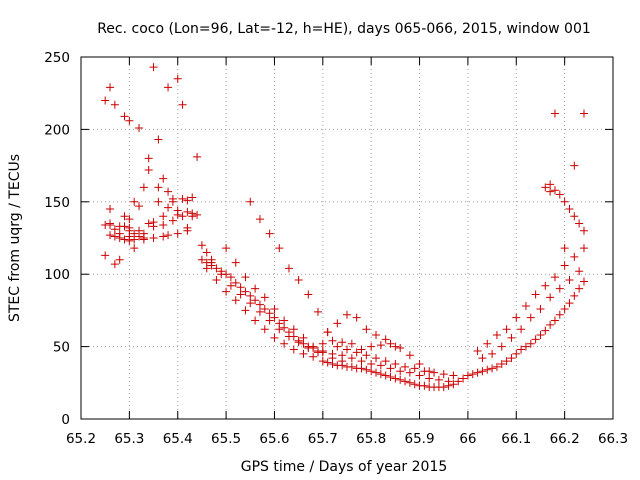 This screenshot has width=640, height=480. I want to click on x-tick-label: 65.3, so click(129, 439).